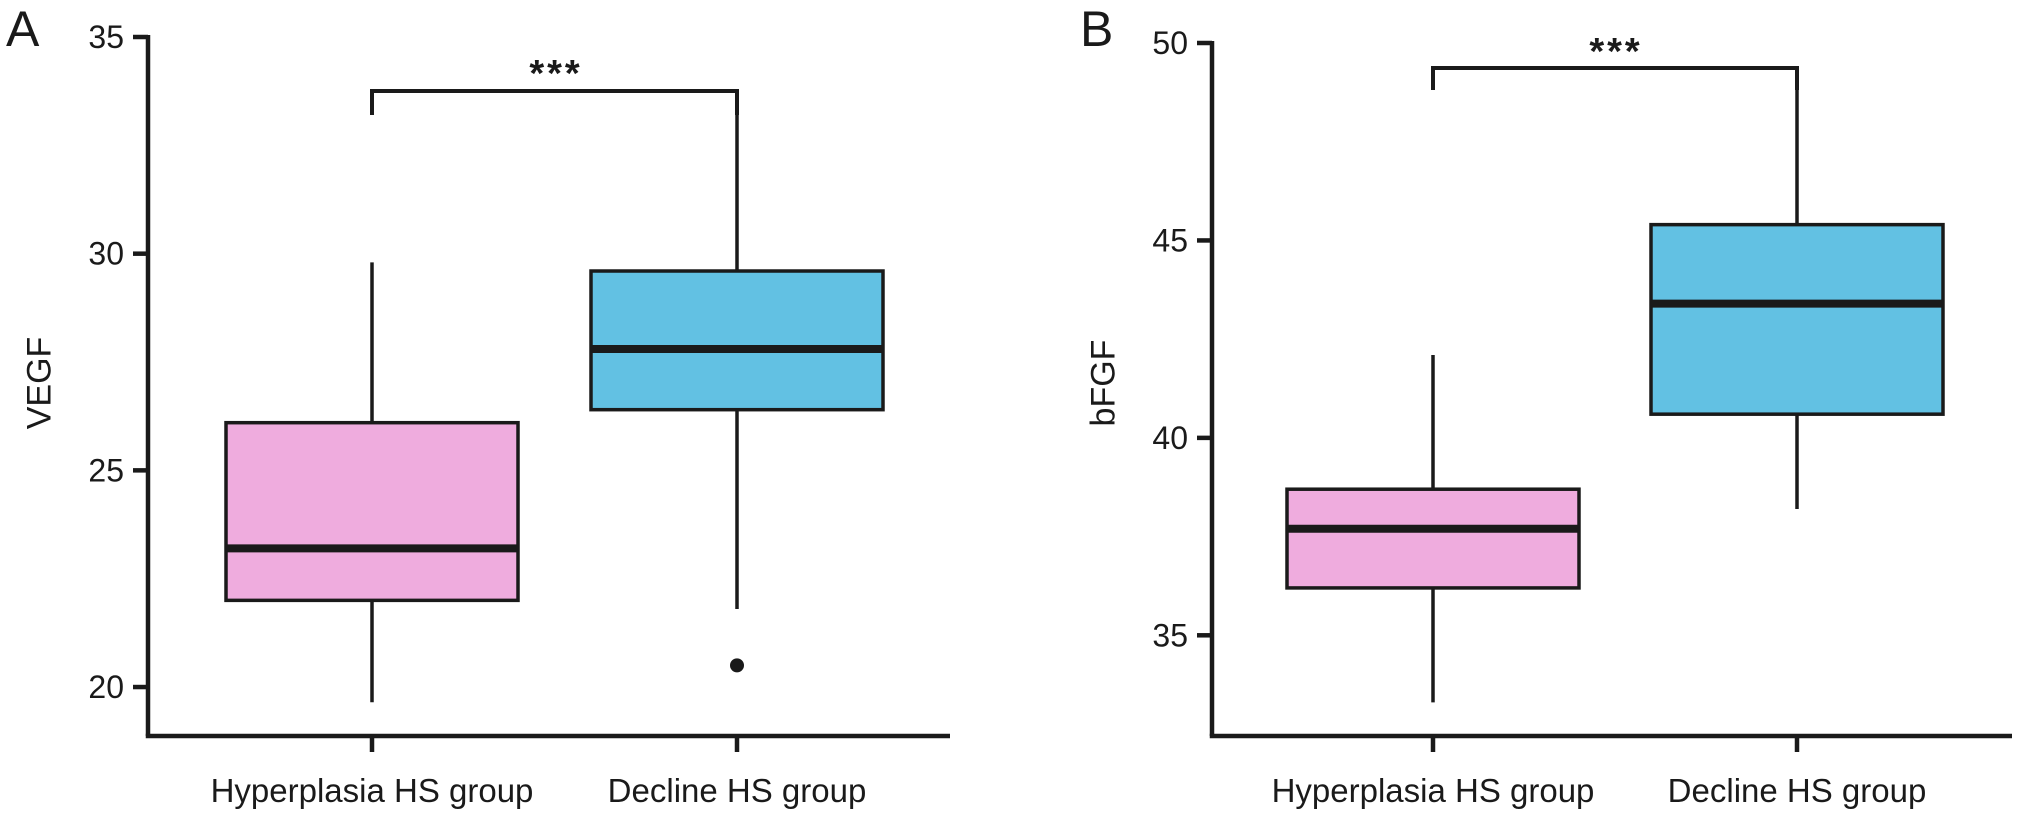 This screenshot has width=2032, height=815. What do you see at coordinates (1797, 791) in the screenshot?
I see `x-category-label-decline-b: Decline HS group` at bounding box center [1797, 791].